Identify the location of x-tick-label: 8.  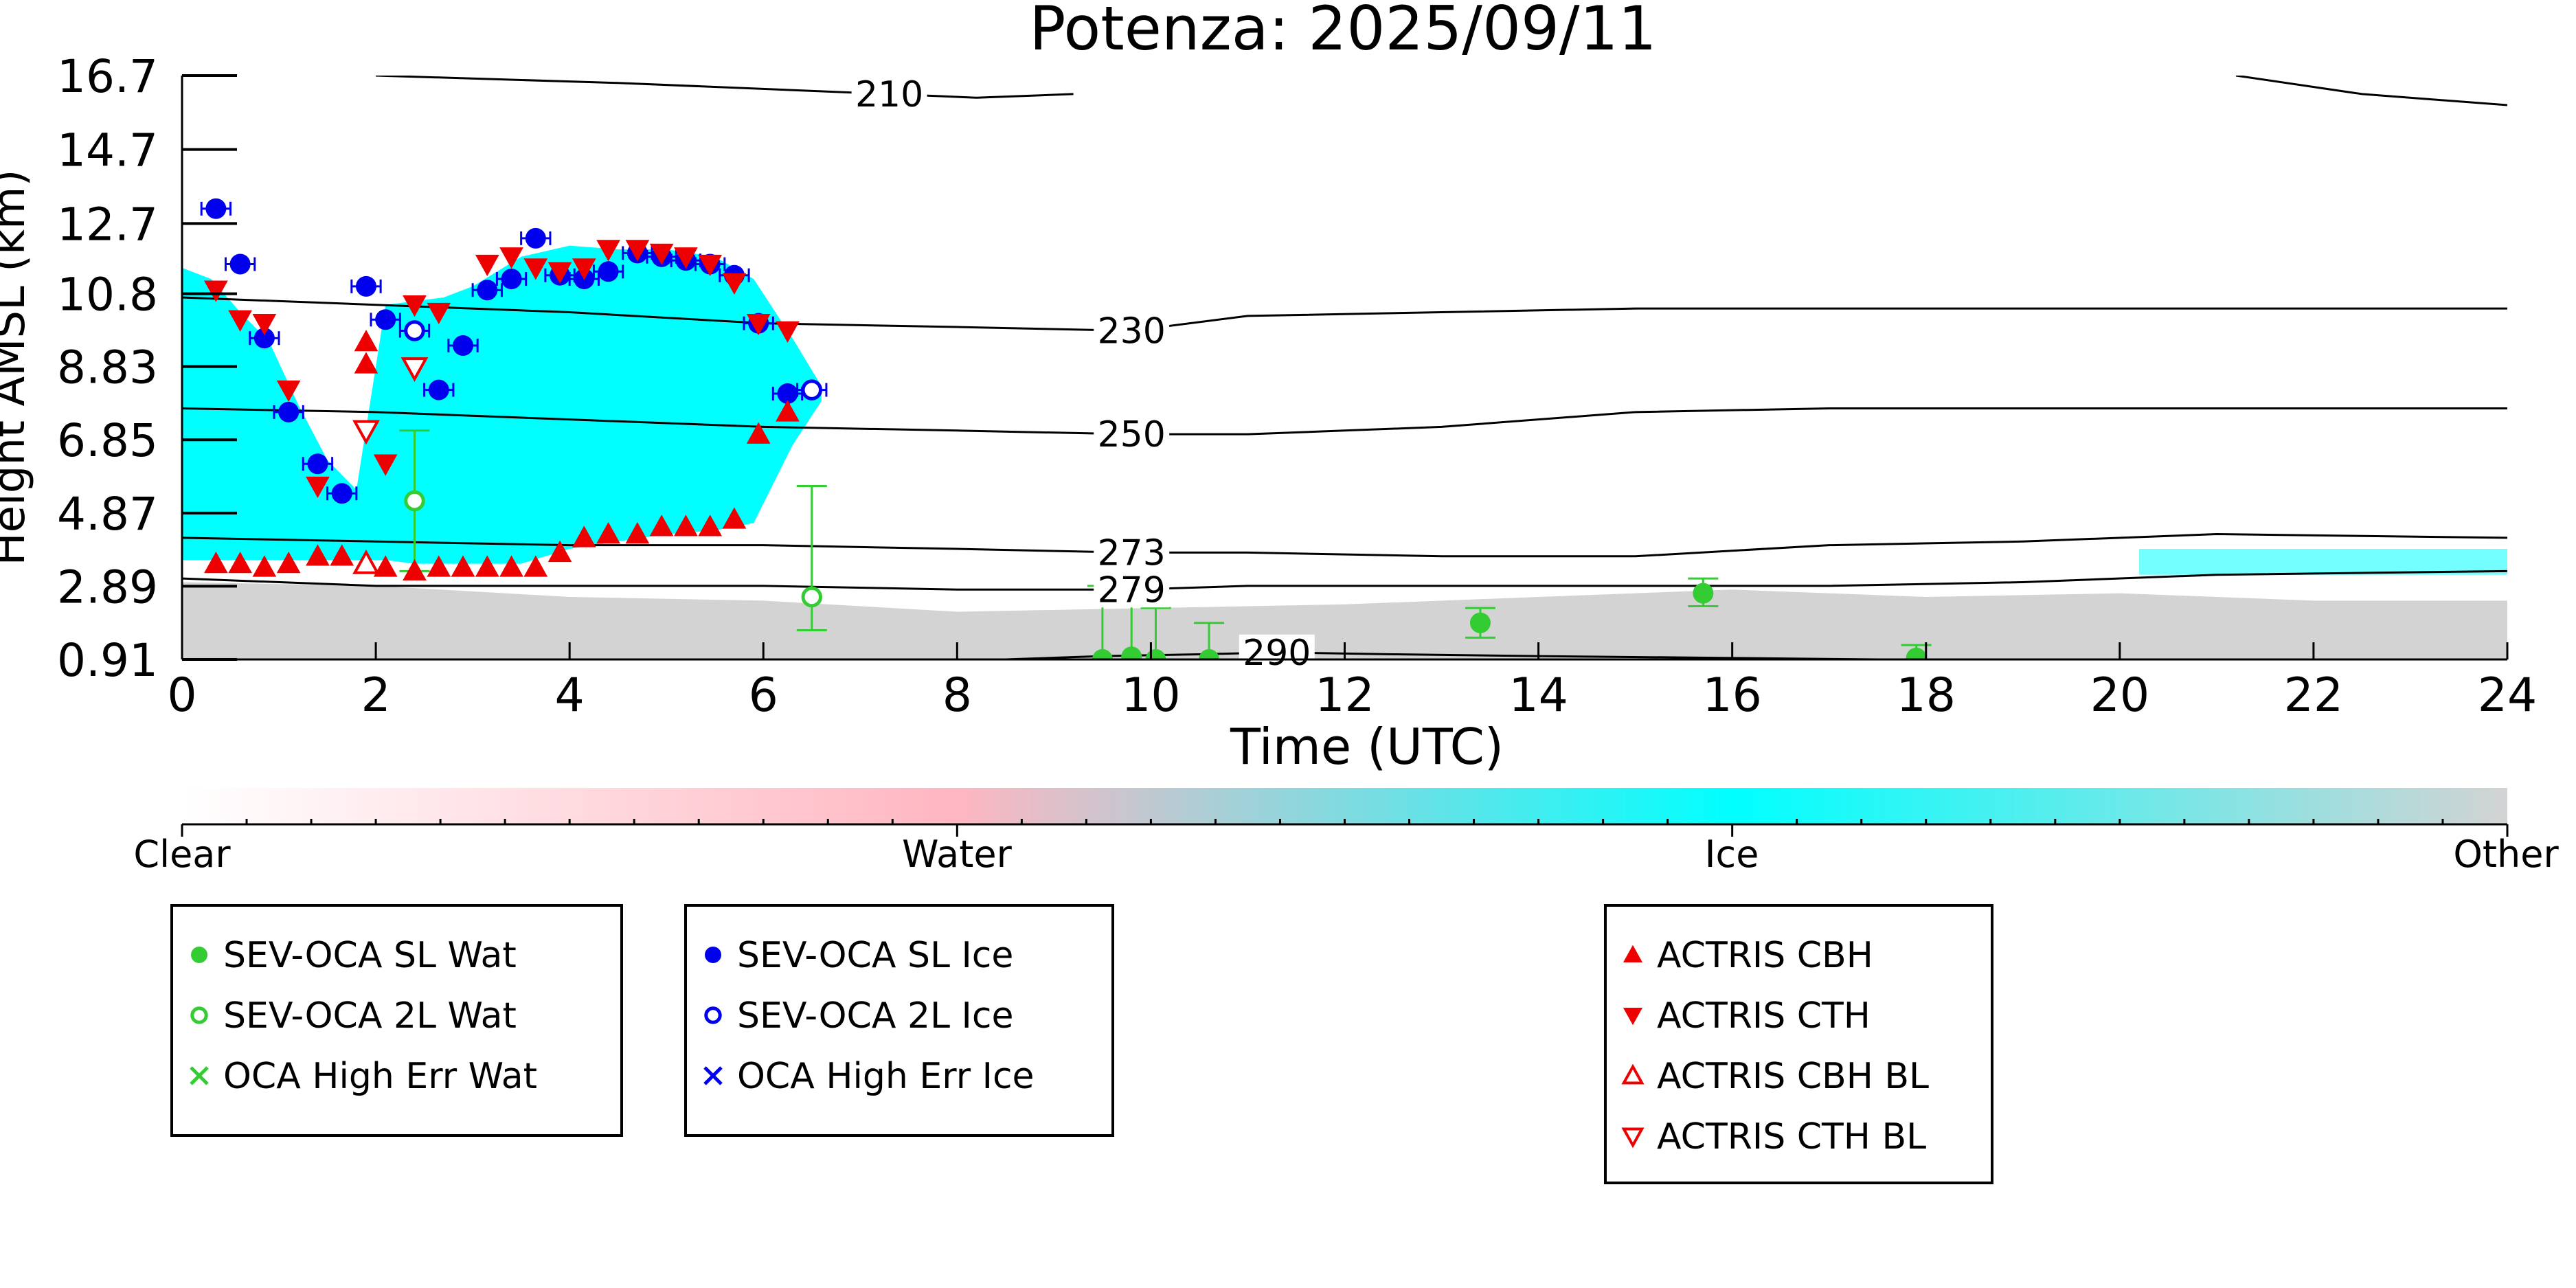
(957, 695).